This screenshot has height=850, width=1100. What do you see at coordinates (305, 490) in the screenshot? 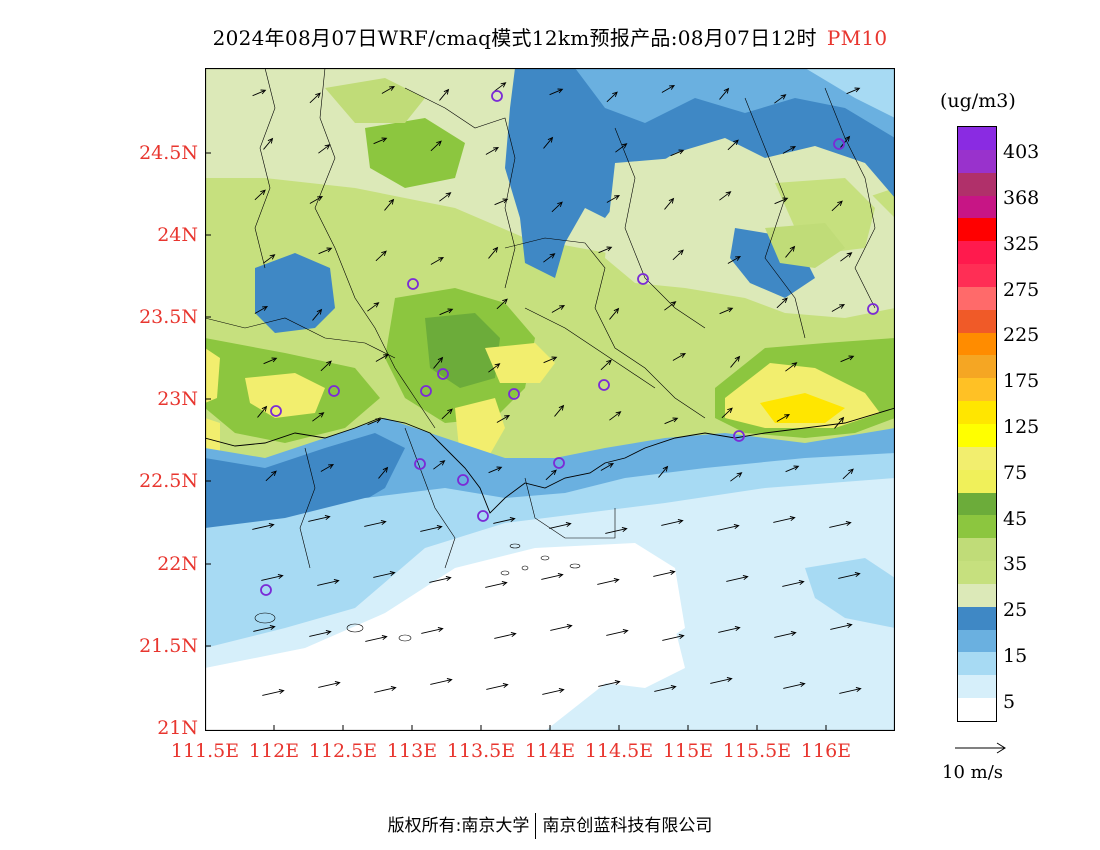
I see `field-sea-darkblue` at bounding box center [305, 490].